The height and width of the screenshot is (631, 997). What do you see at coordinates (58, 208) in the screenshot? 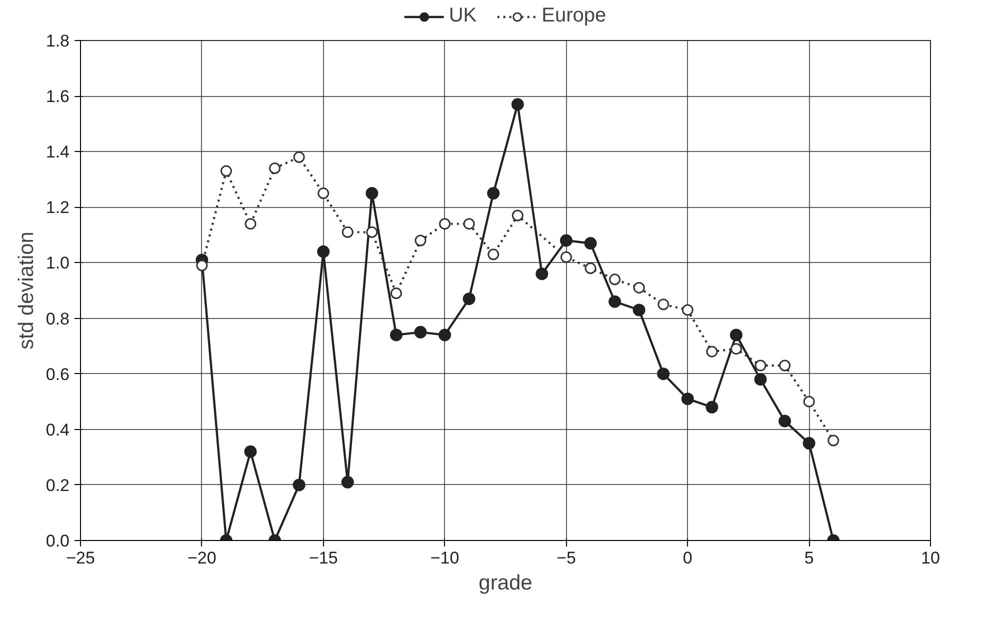
I see `y-tick-label: 1.2` at bounding box center [58, 208].